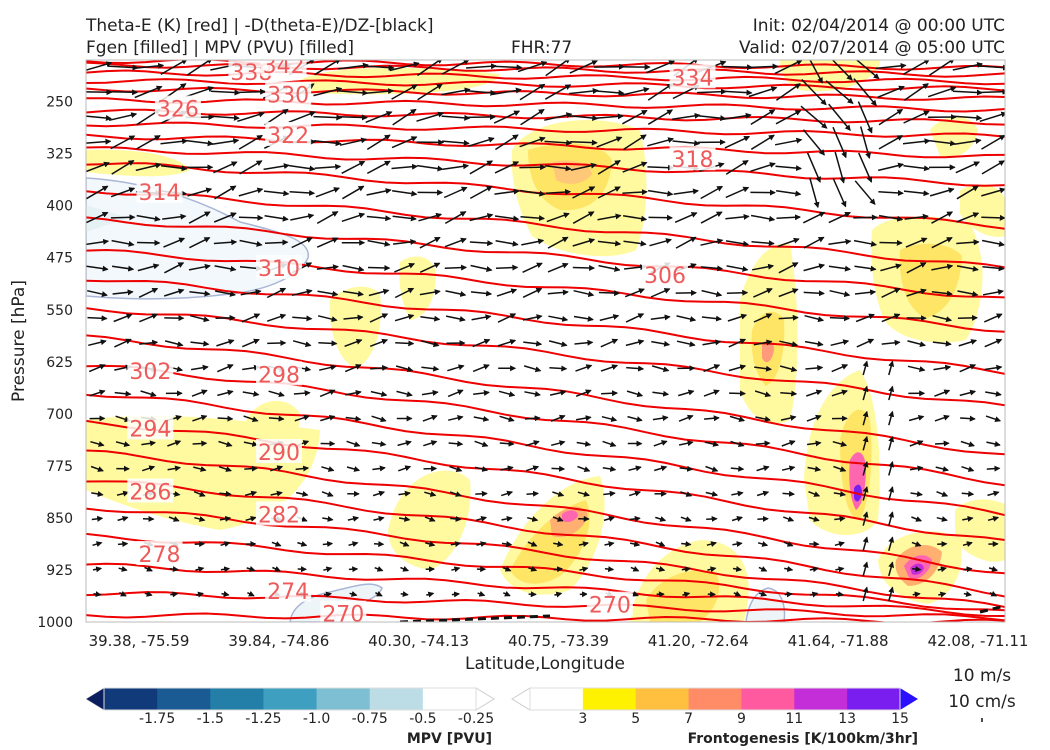 This screenshot has width=1050, height=750. Describe the element at coordinates (558, 641) in the screenshot. I see `x-tick-label: 40.75, -73.39` at that location.